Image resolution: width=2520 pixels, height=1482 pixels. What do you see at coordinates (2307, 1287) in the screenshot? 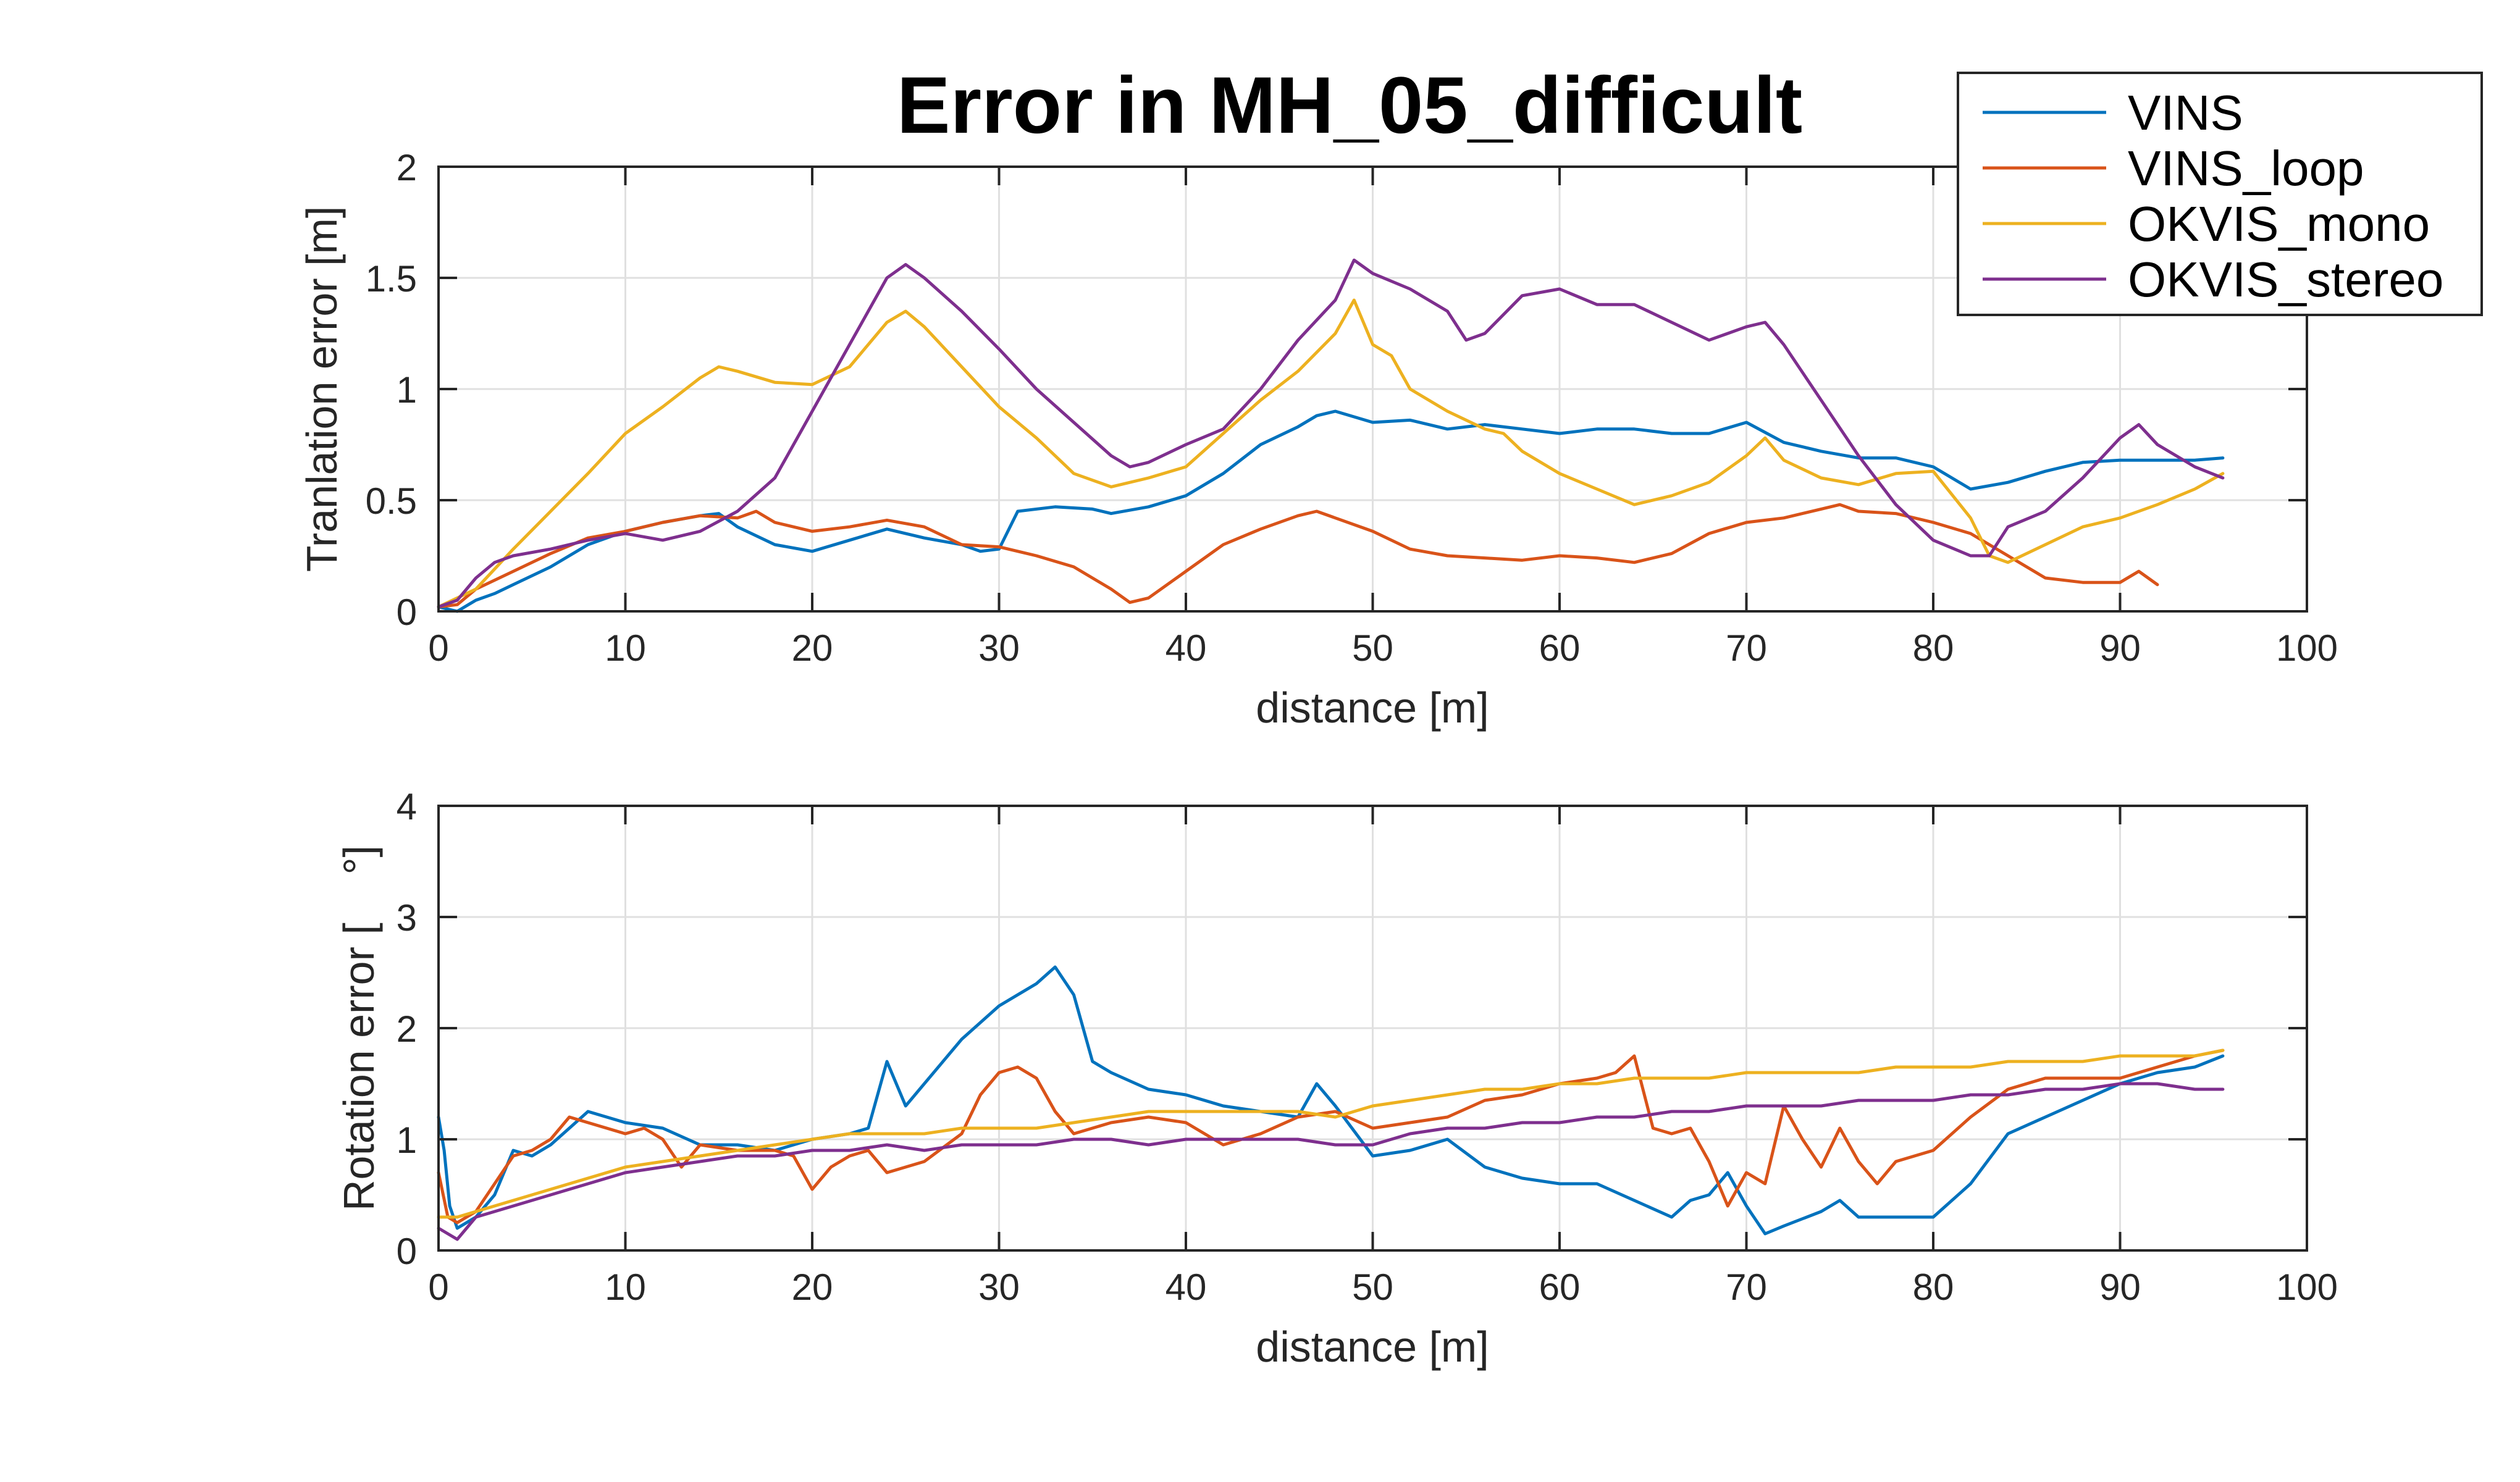
I see `rotation-xtick-label: 100` at bounding box center [2307, 1287].